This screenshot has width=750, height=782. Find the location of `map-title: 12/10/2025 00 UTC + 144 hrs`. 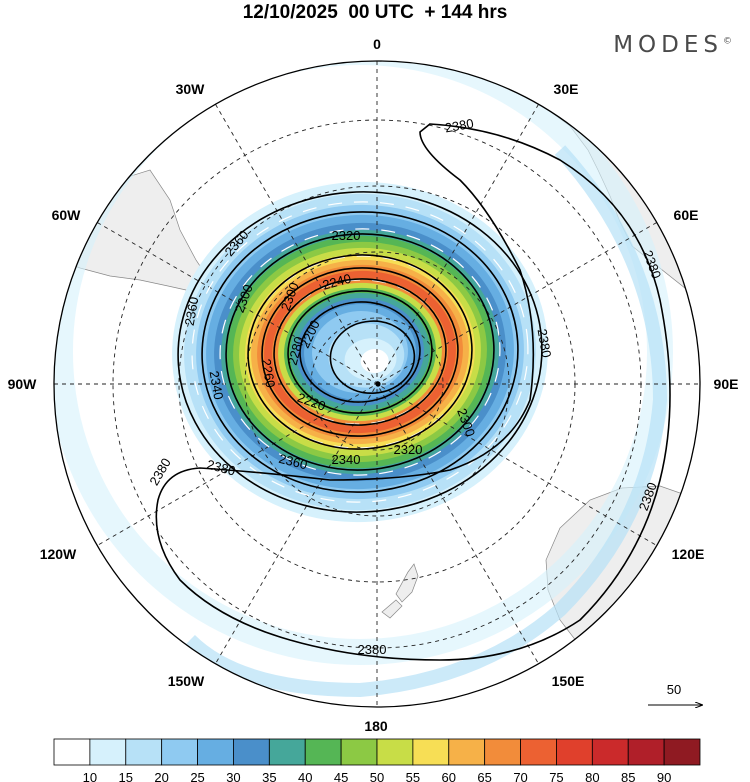

map-title: 12/10/2025 00 UTC + 144 hrs is located at coordinates (375, 12).